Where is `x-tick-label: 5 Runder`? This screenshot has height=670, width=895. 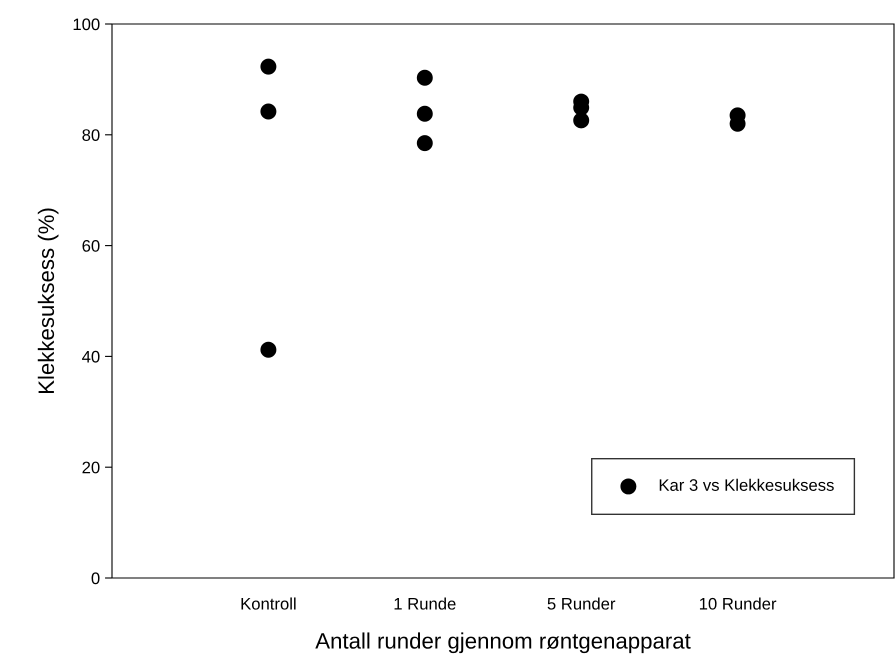 x-tick-label: 5 Runder is located at coordinates (582, 603).